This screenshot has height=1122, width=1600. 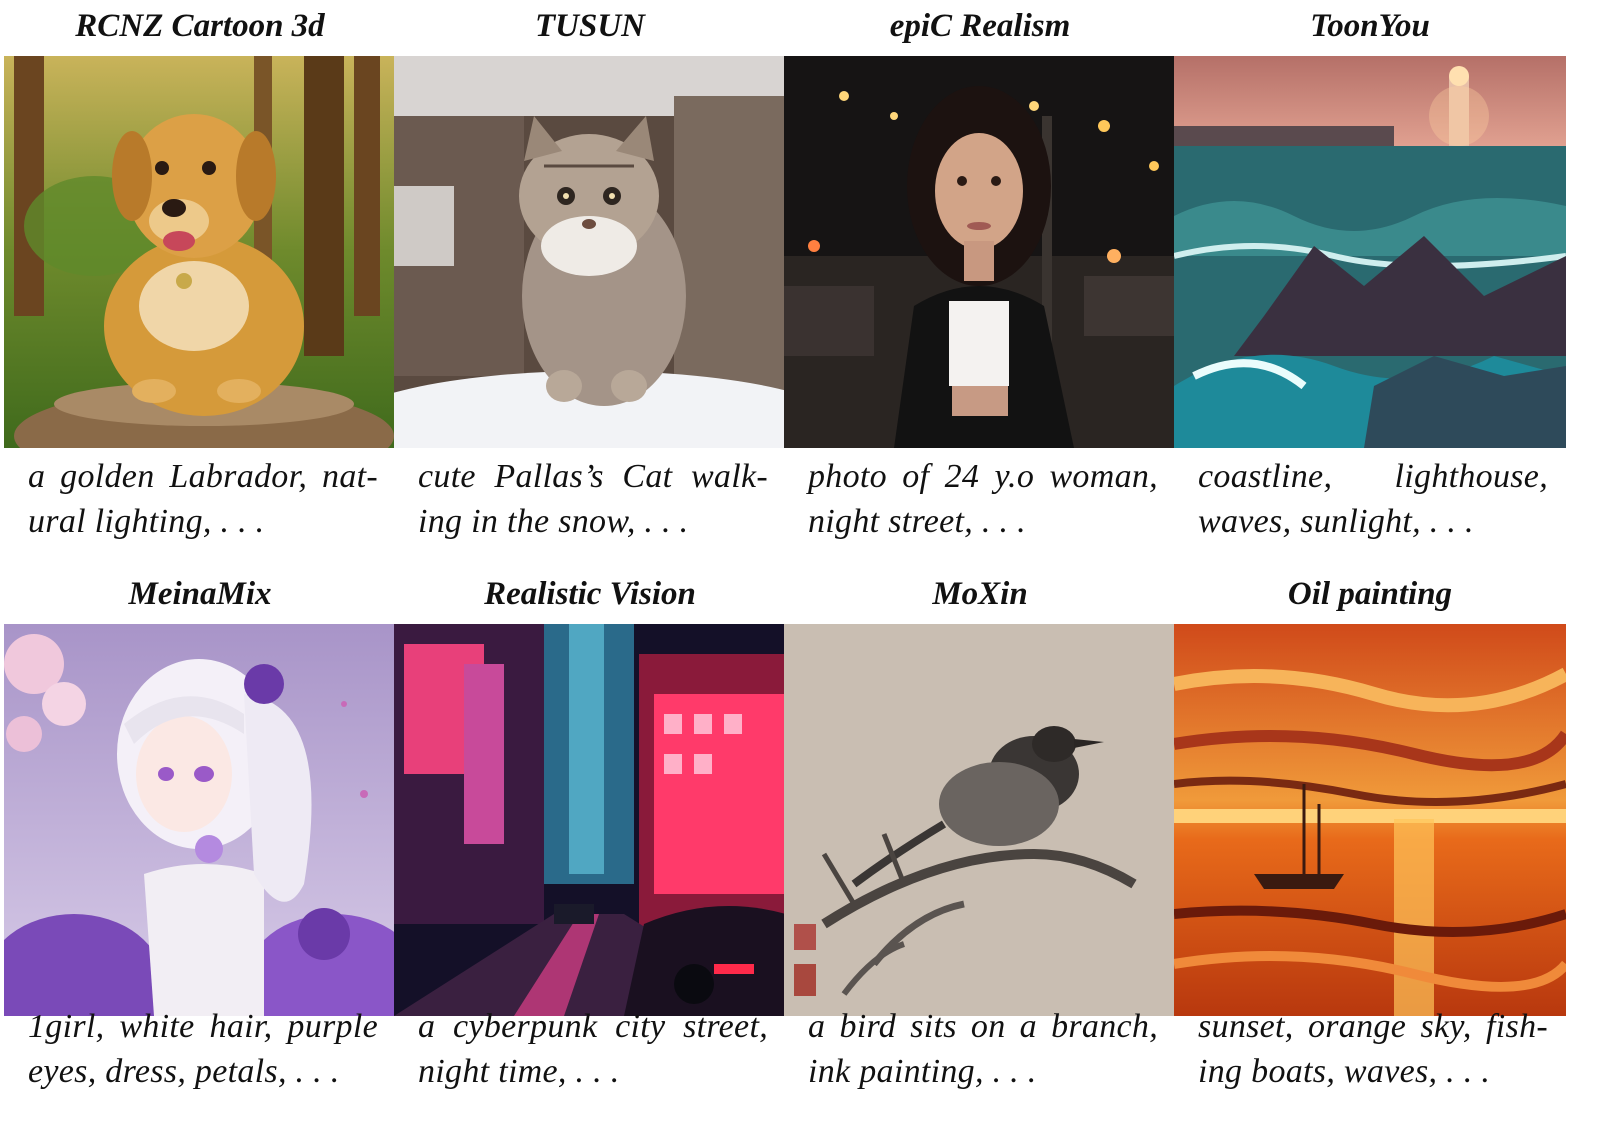 What do you see at coordinates (553, 521) in the screenshot?
I see `caption-line: ing in the snow, . . .` at bounding box center [553, 521].